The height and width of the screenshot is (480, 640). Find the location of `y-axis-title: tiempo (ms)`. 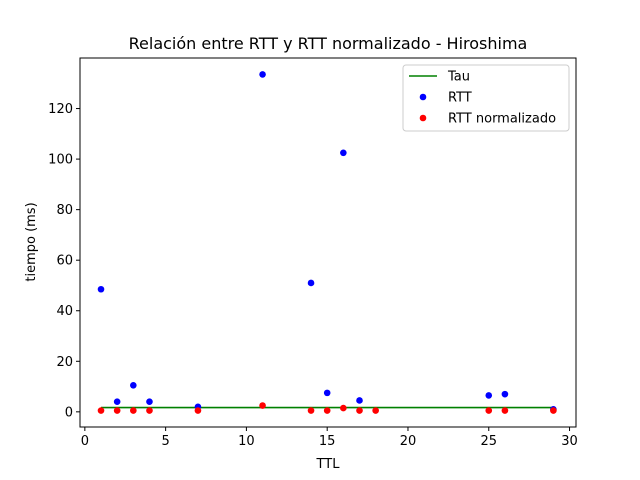

y-axis-title: tiempo (ms) is located at coordinates (31, 241).